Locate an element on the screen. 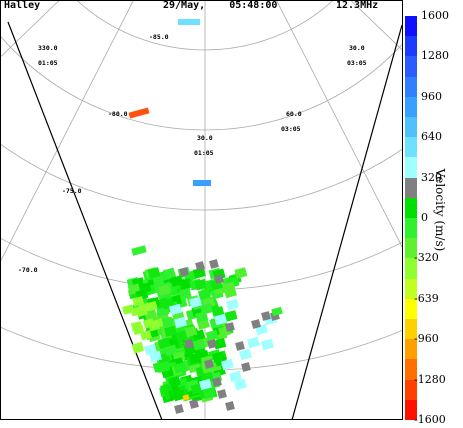 The height and width of the screenshot is (428, 463). datetime: 29/May, 05:48:00 is located at coordinates (220, 5).